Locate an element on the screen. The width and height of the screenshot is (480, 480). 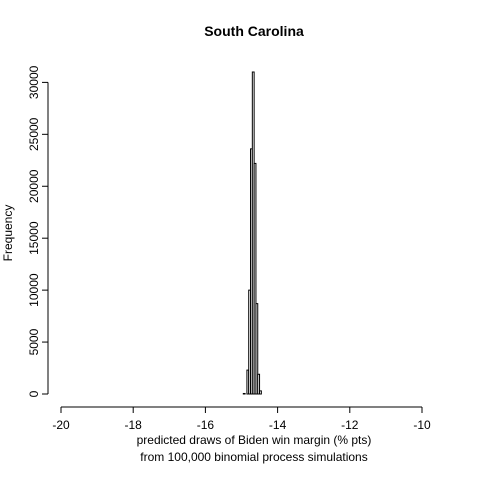
y-axis-label: Frequency is located at coordinates (8, 233).